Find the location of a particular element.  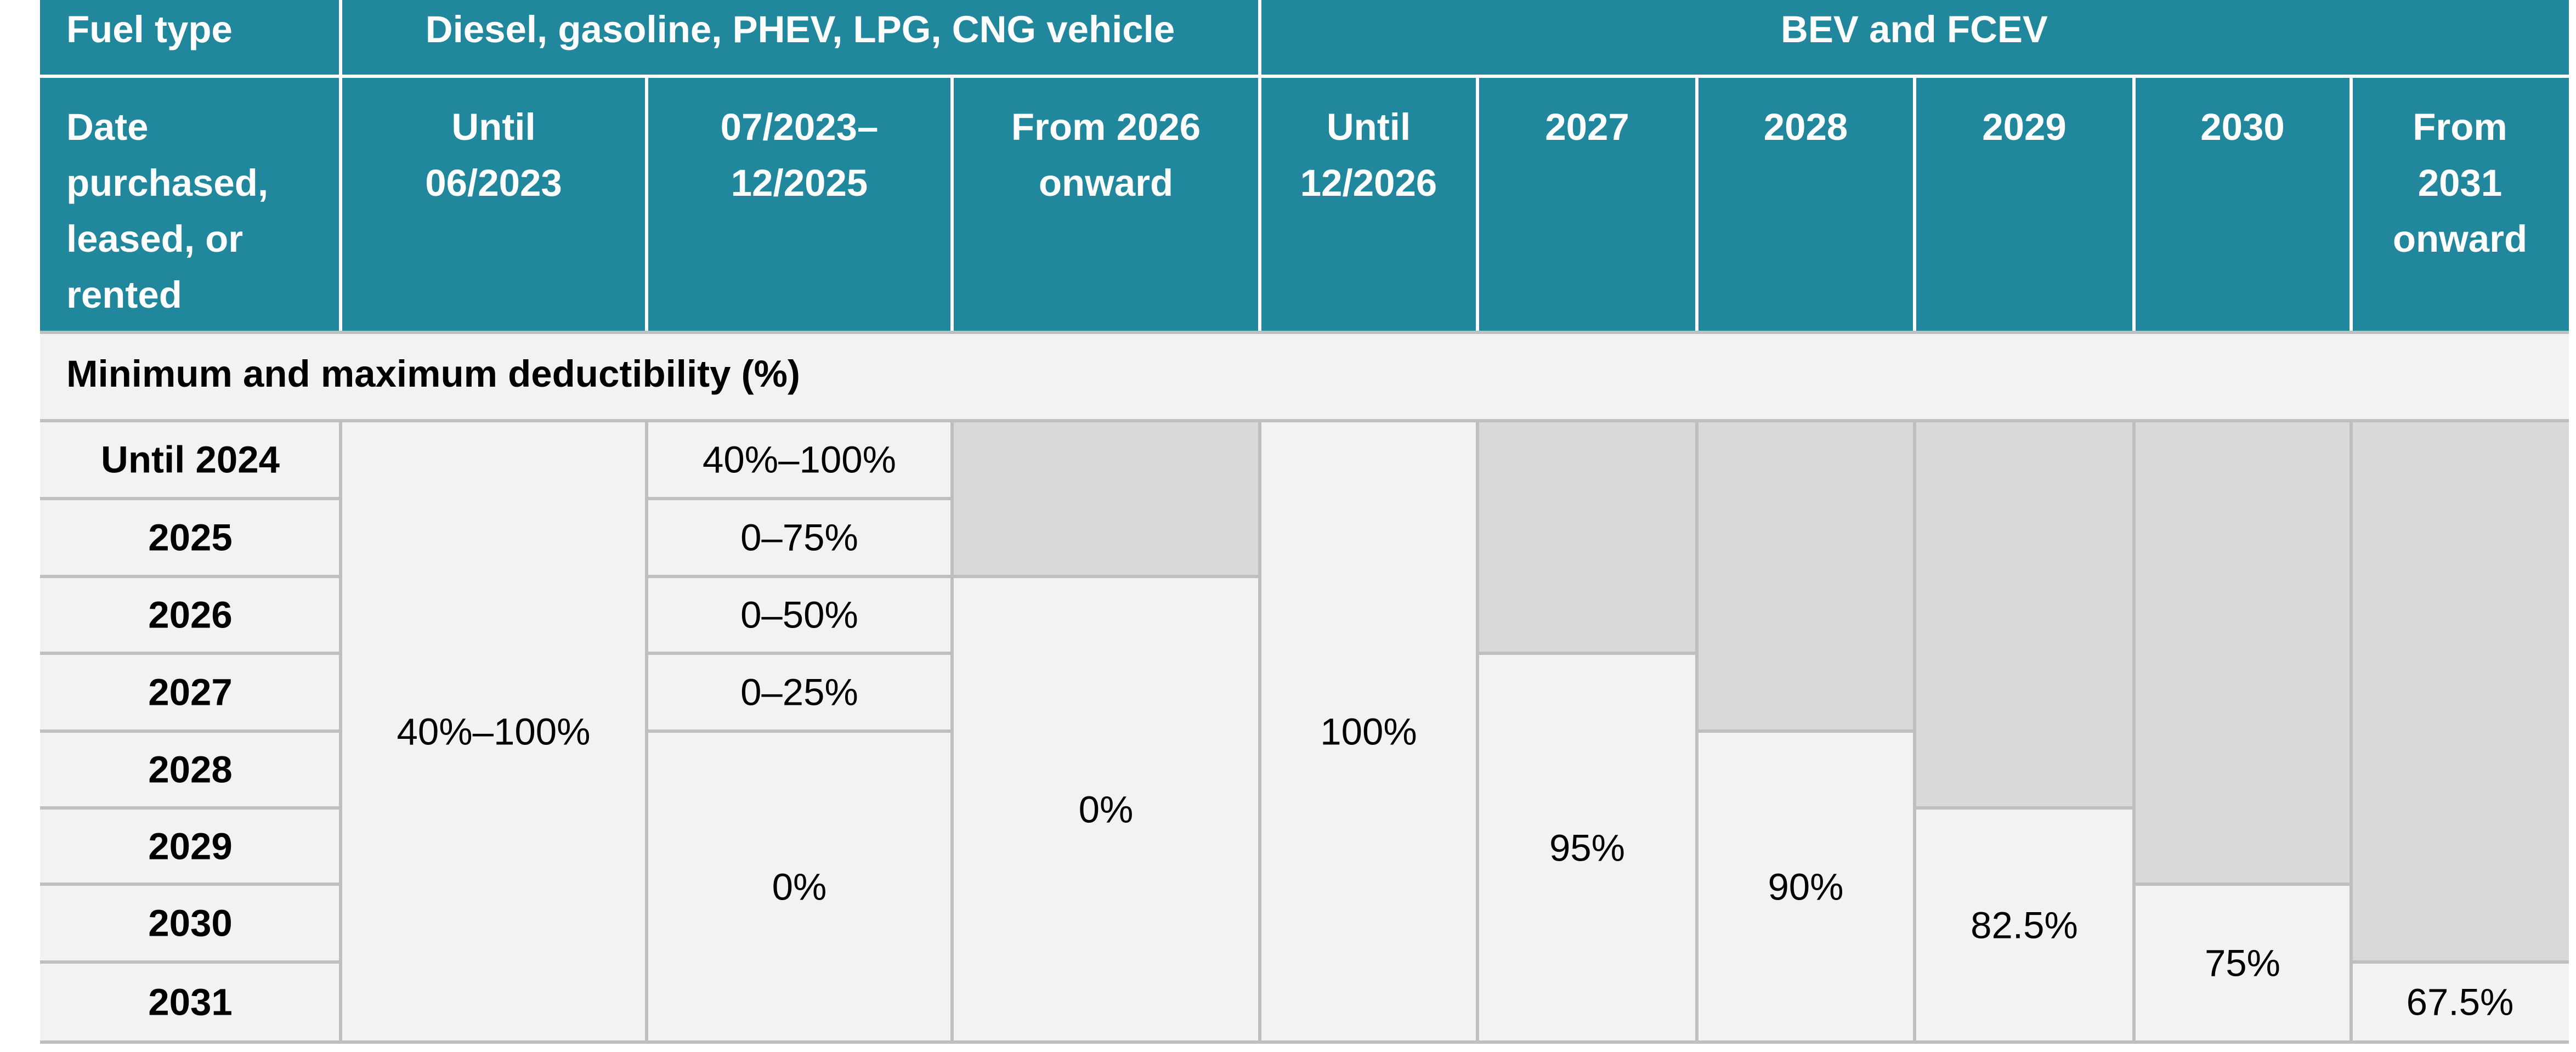

header-fuel-type-label: Fuel type is located at coordinates (149, 29).